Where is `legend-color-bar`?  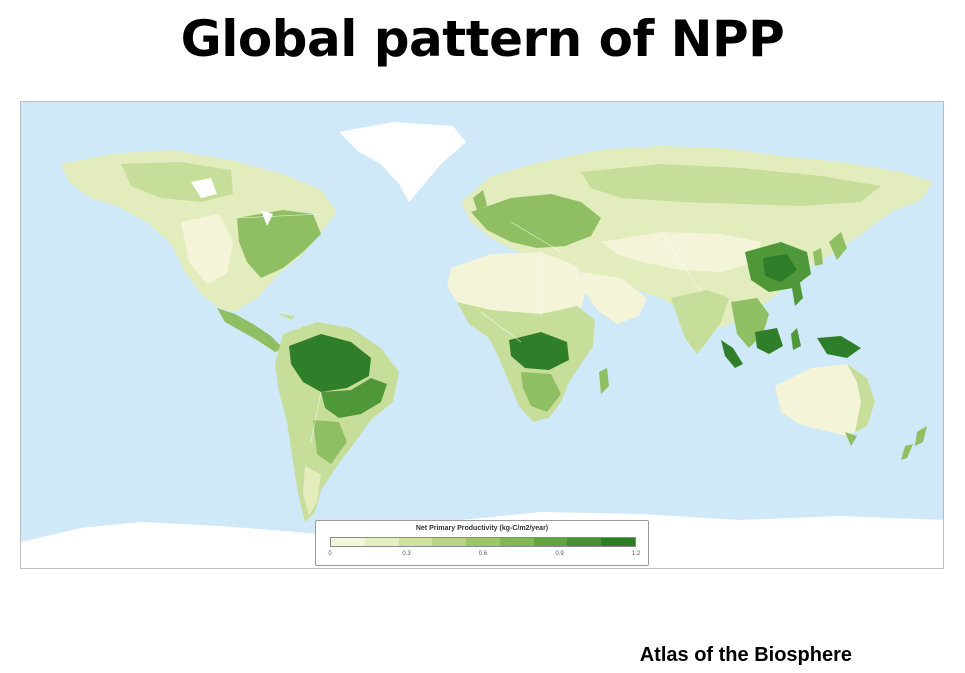 legend-color-bar is located at coordinates (483, 542).